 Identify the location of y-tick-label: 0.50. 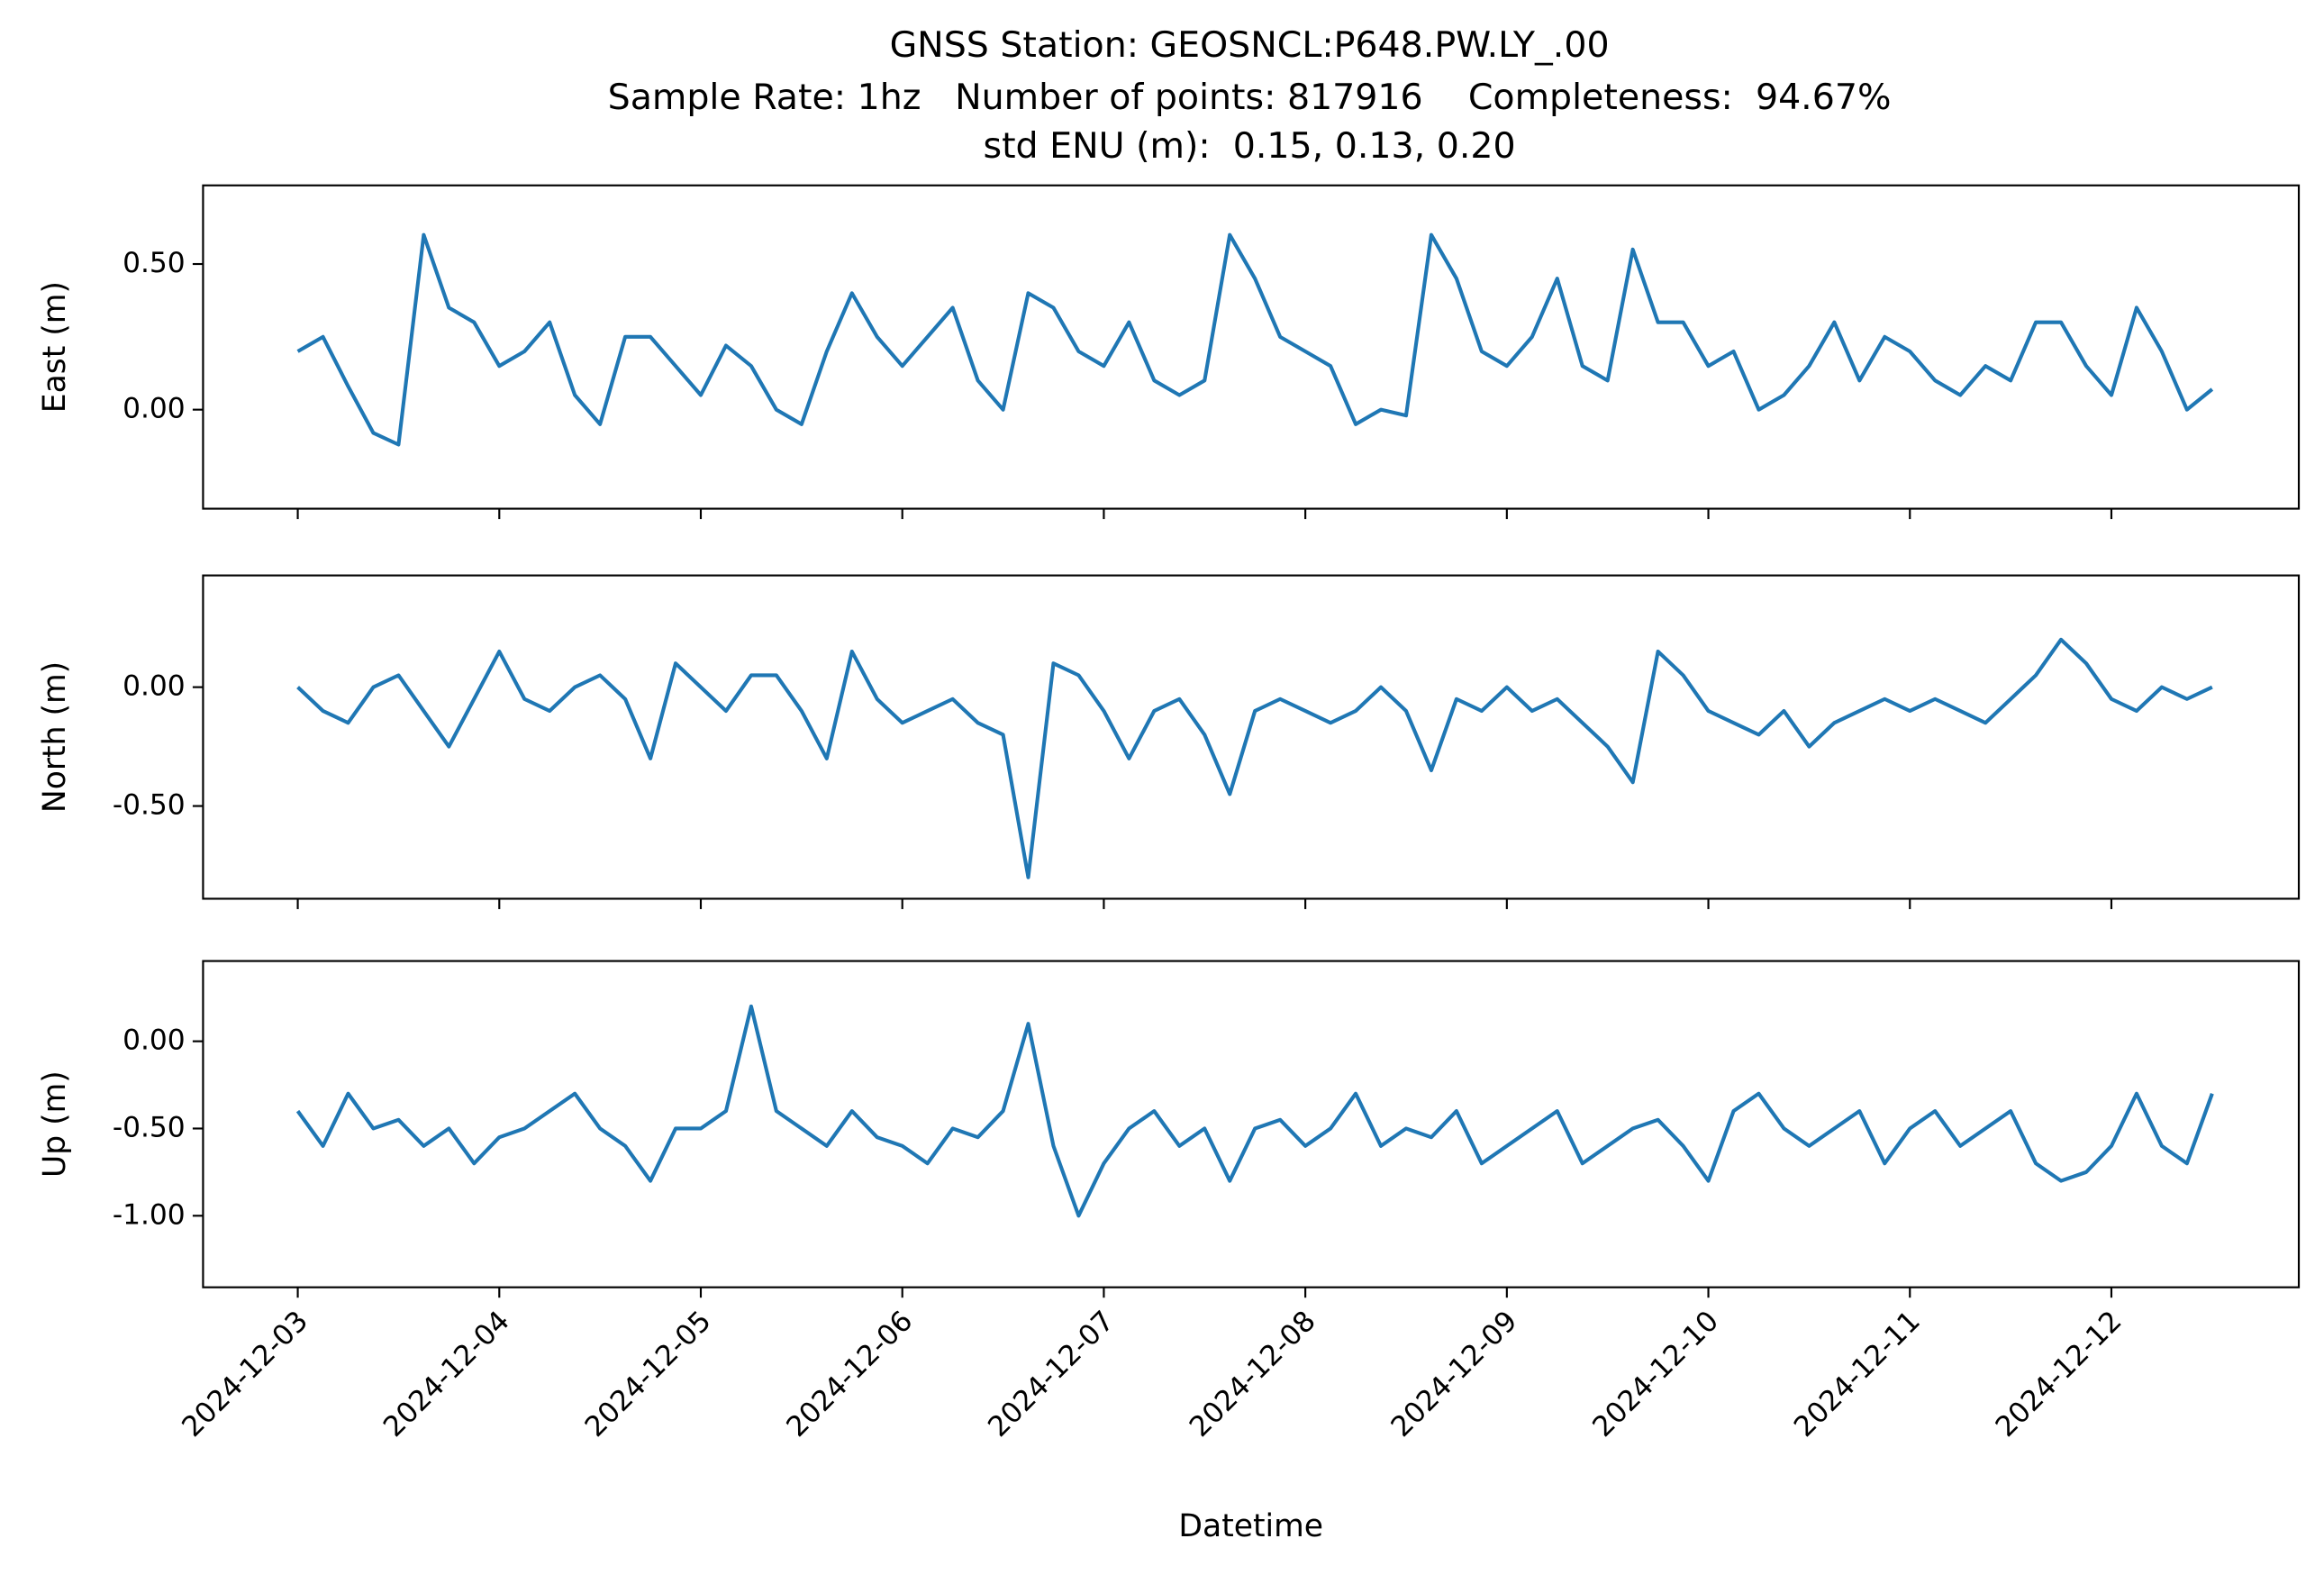
(155, 263).